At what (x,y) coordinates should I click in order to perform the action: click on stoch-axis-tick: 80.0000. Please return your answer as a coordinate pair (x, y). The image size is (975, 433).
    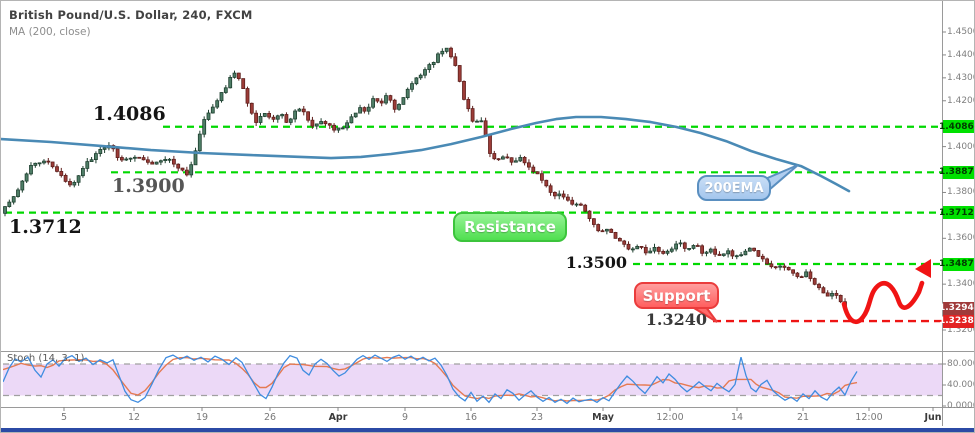
    Looking at the image, I should click on (960, 364).